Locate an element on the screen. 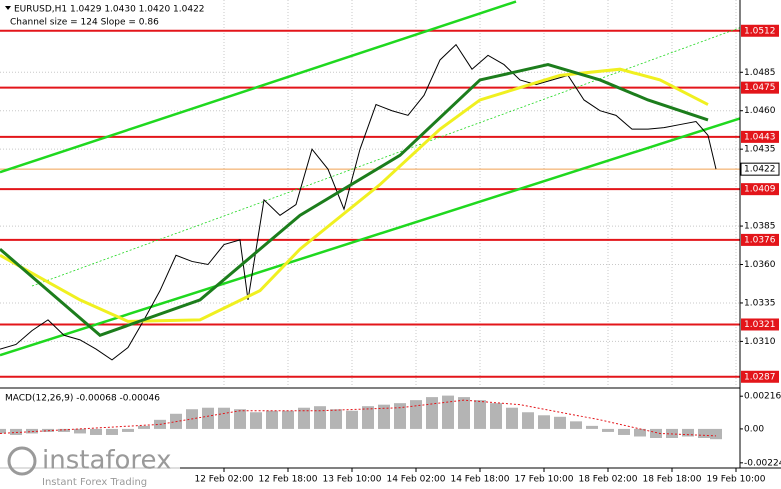  last-price-label: 1.0422 is located at coordinates (760, 170).